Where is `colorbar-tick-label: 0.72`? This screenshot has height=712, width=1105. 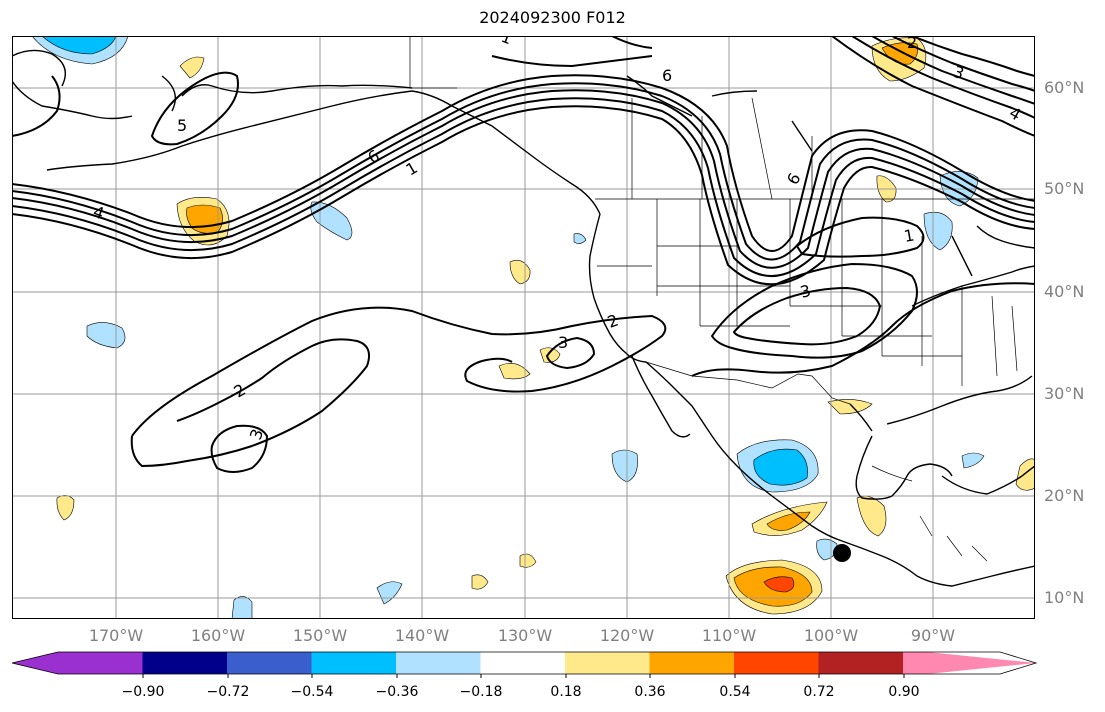 colorbar-tick-label: 0.72 is located at coordinates (819, 692).